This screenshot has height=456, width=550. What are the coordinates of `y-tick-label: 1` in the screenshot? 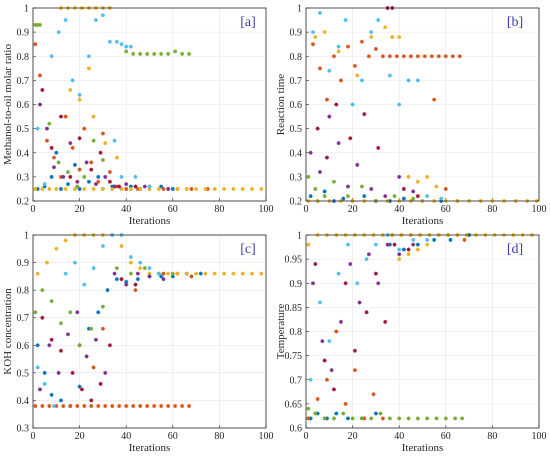 It's located at (299, 236).